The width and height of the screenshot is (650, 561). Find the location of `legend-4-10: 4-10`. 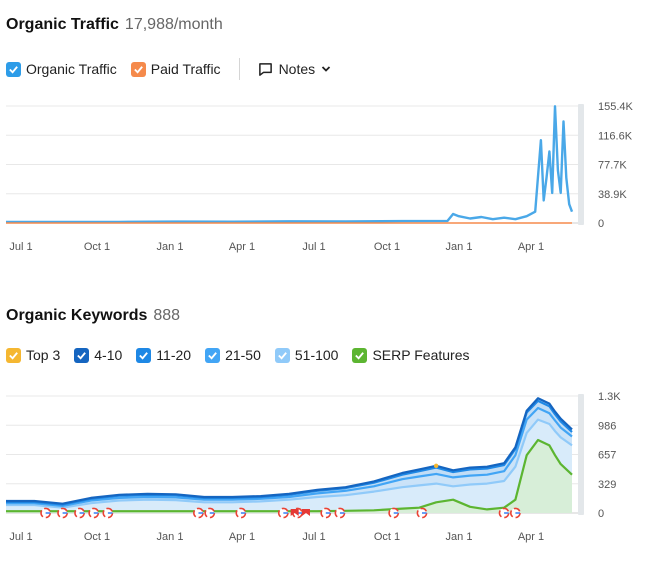

legend-4-10: 4-10 is located at coordinates (98, 355).